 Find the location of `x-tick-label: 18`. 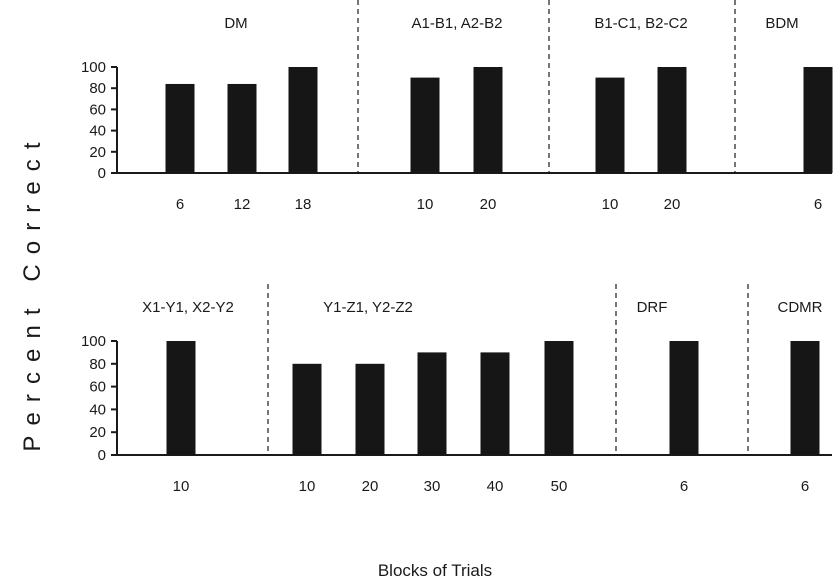

x-tick-label: 18 is located at coordinates (303, 204).